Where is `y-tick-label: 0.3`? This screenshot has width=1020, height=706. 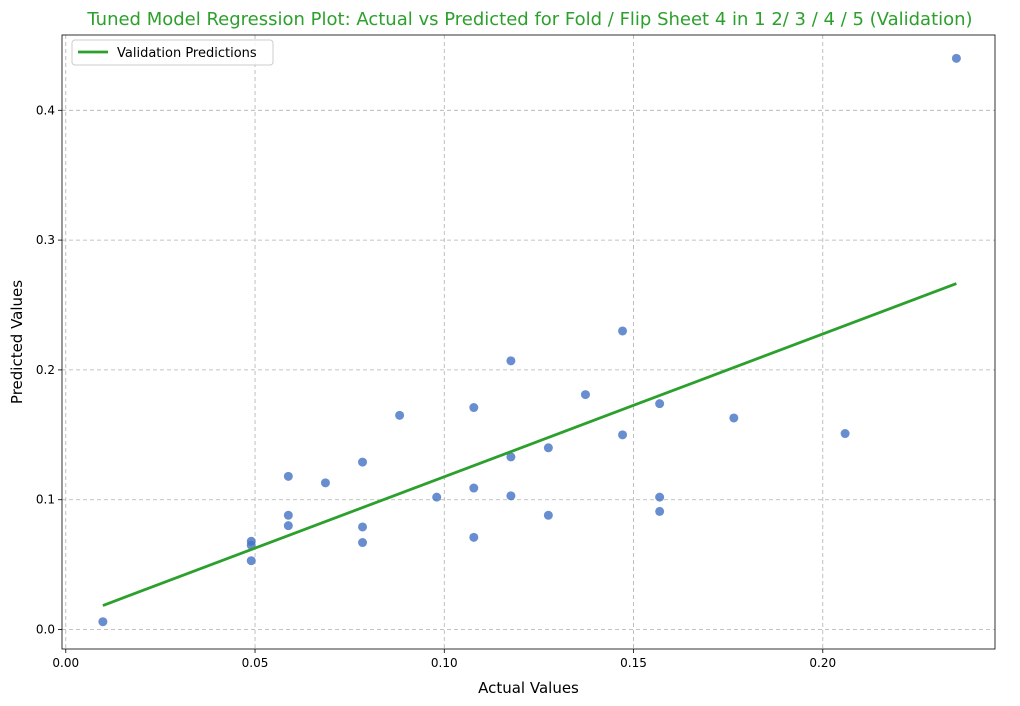 y-tick-label: 0.3 is located at coordinates (45, 240).